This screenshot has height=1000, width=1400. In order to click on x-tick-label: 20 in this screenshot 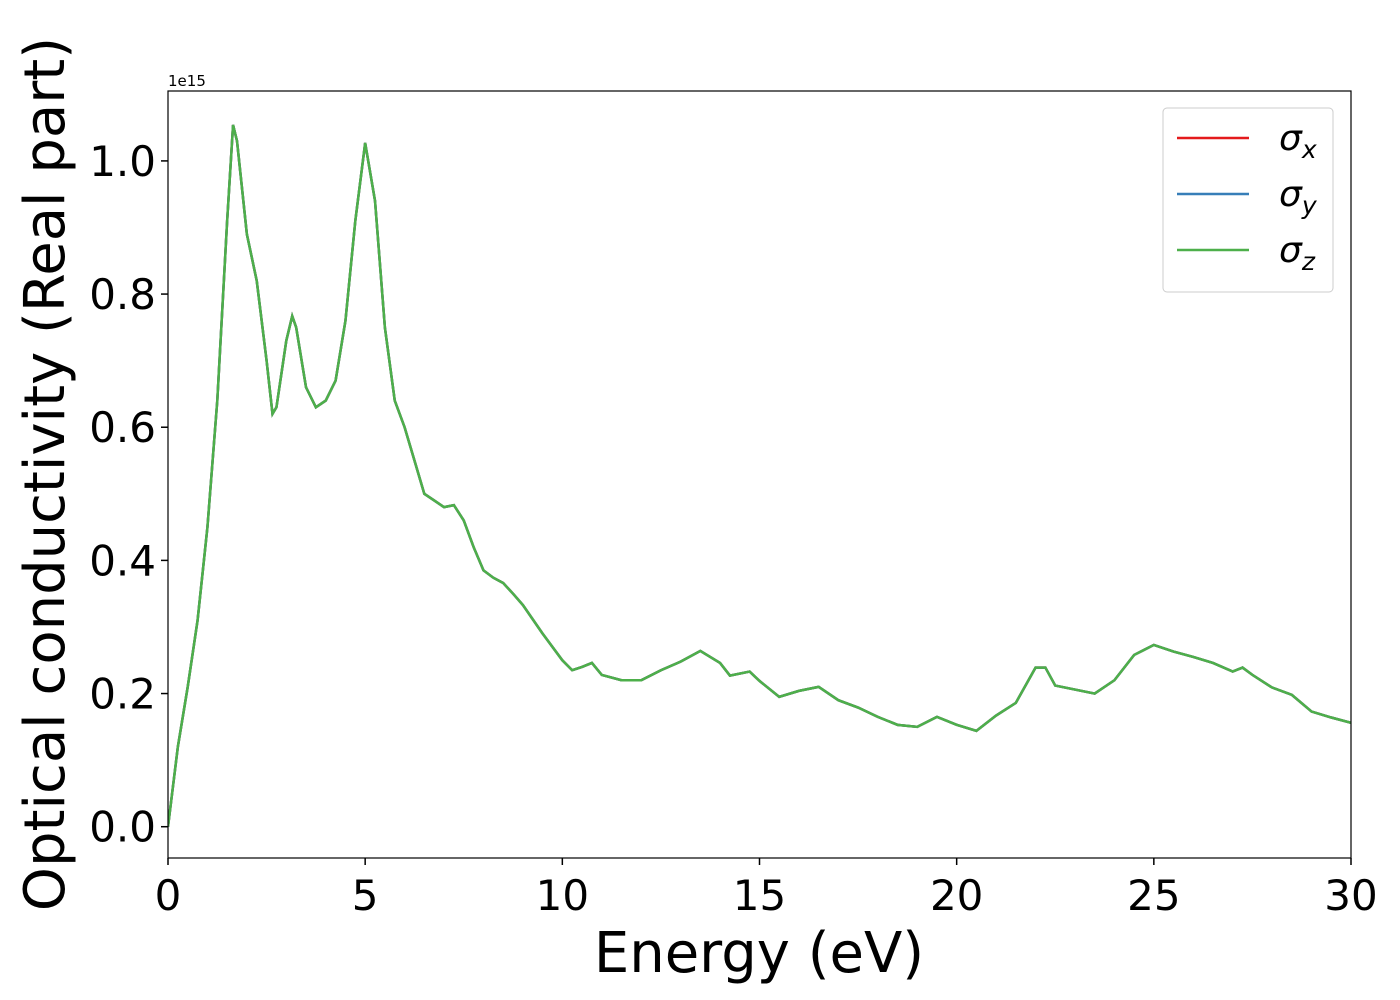, I will do `click(956, 895)`.